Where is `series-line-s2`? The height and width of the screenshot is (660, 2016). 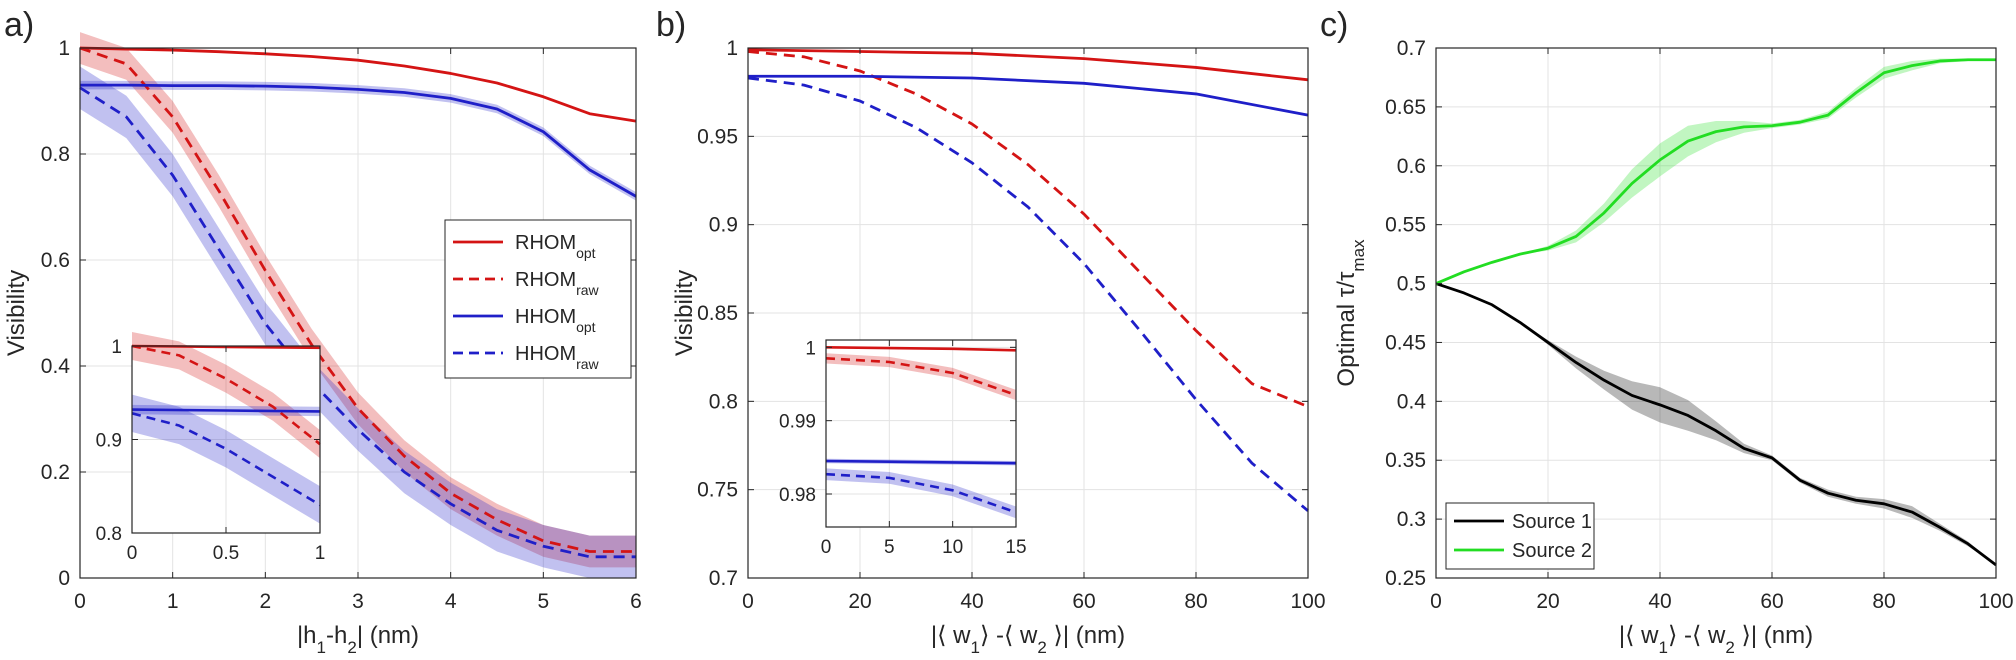 series-line-s2 is located at coordinates (921, 462).